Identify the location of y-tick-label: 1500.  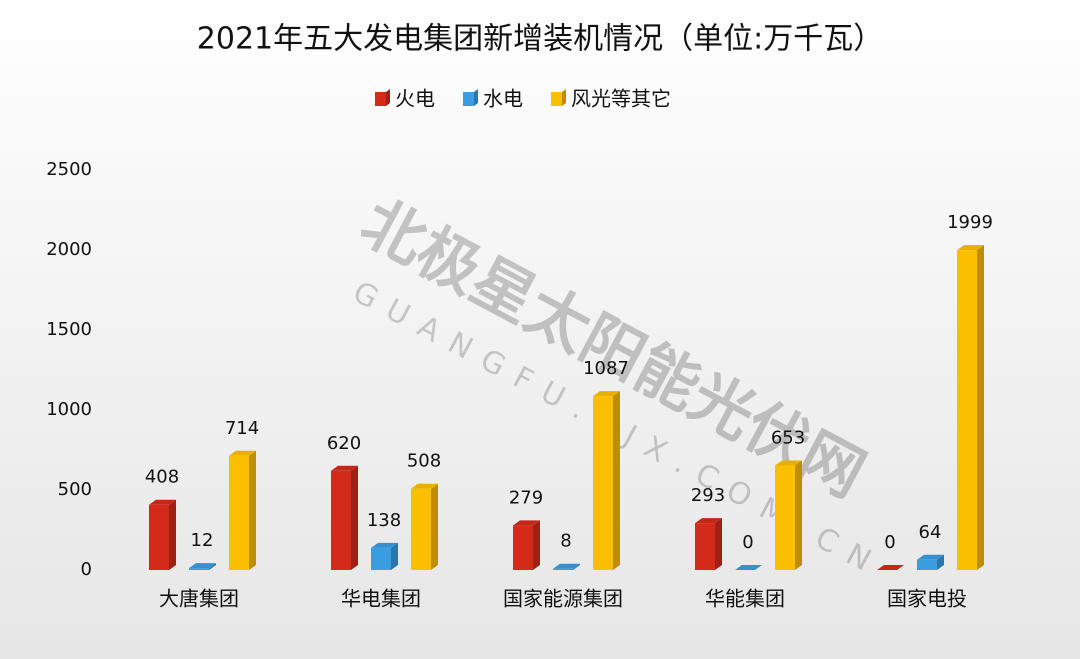
(69, 329).